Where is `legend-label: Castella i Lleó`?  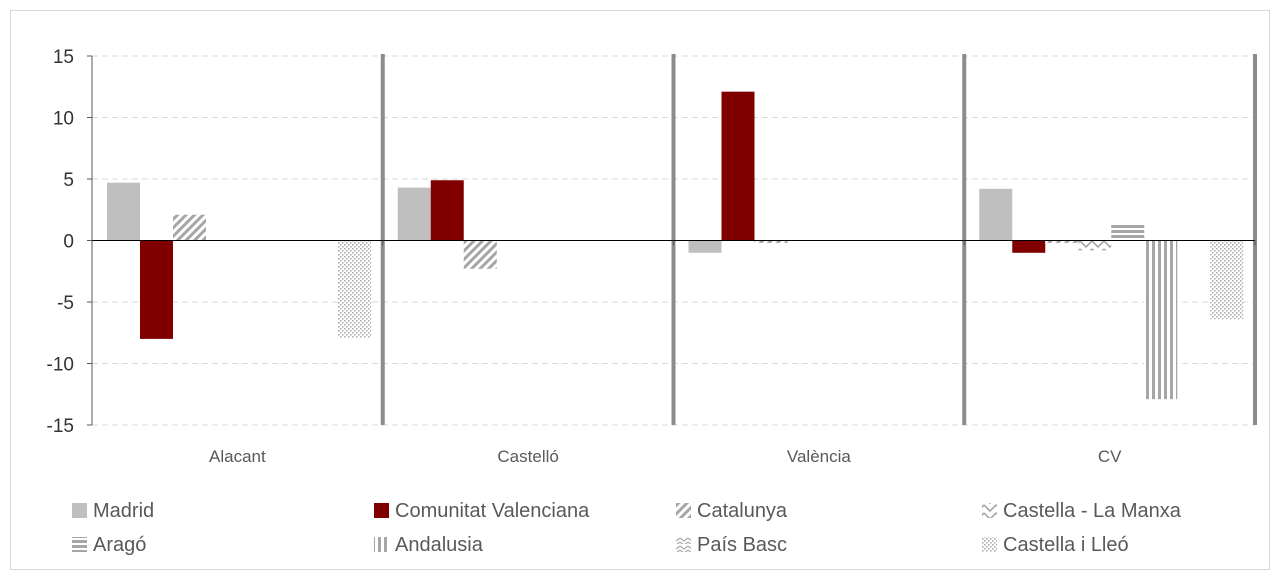
legend-label: Castella i Lleó is located at coordinates (1066, 545).